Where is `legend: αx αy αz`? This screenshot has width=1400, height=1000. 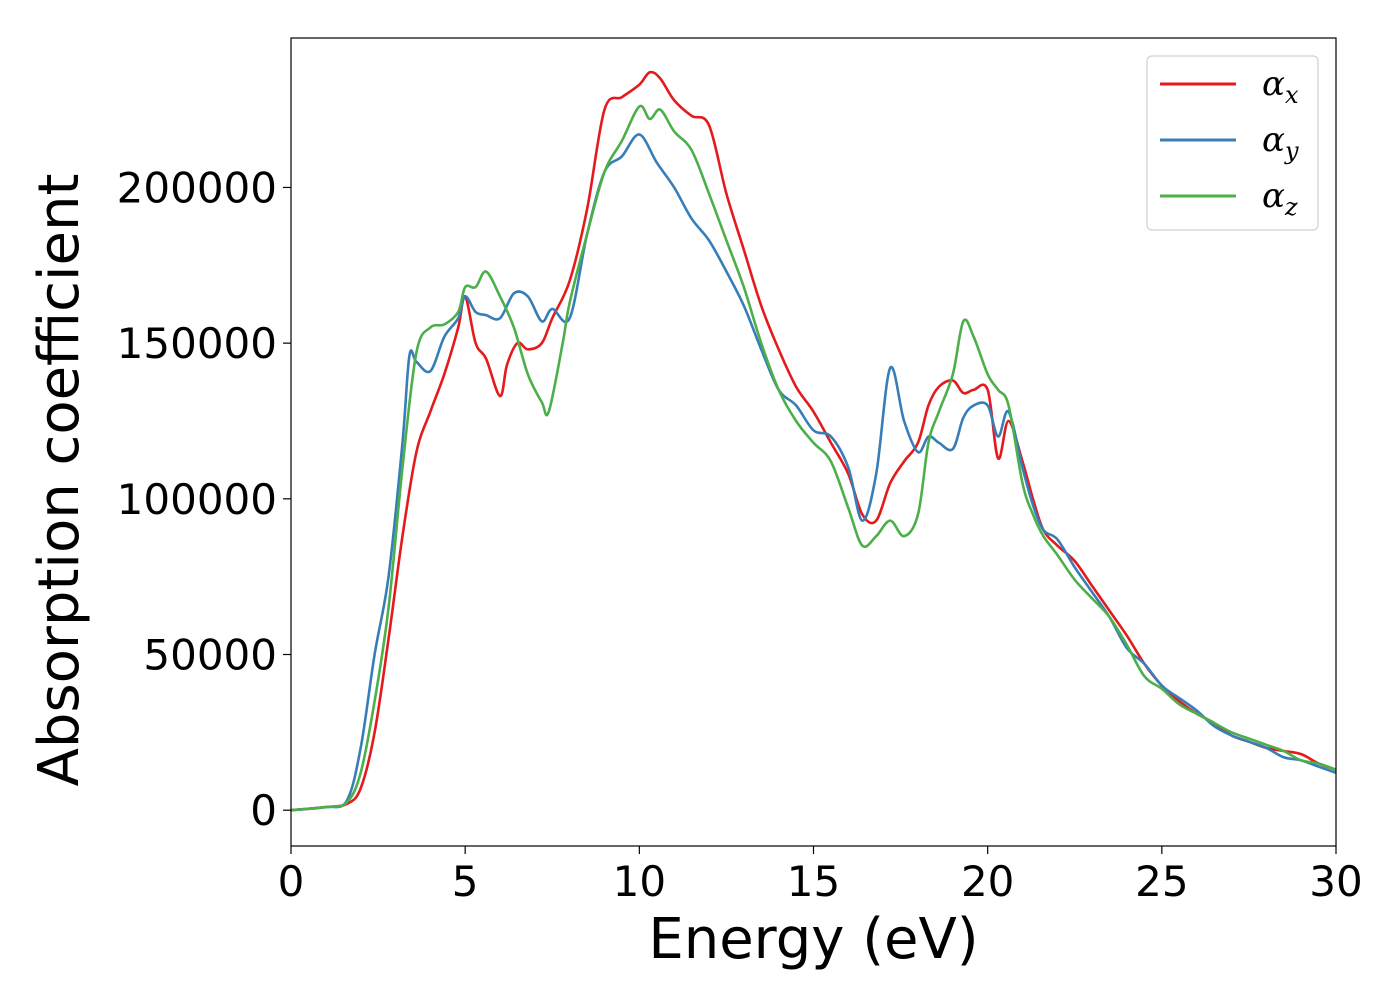
legend: αx αy αz is located at coordinates (1232, 143).